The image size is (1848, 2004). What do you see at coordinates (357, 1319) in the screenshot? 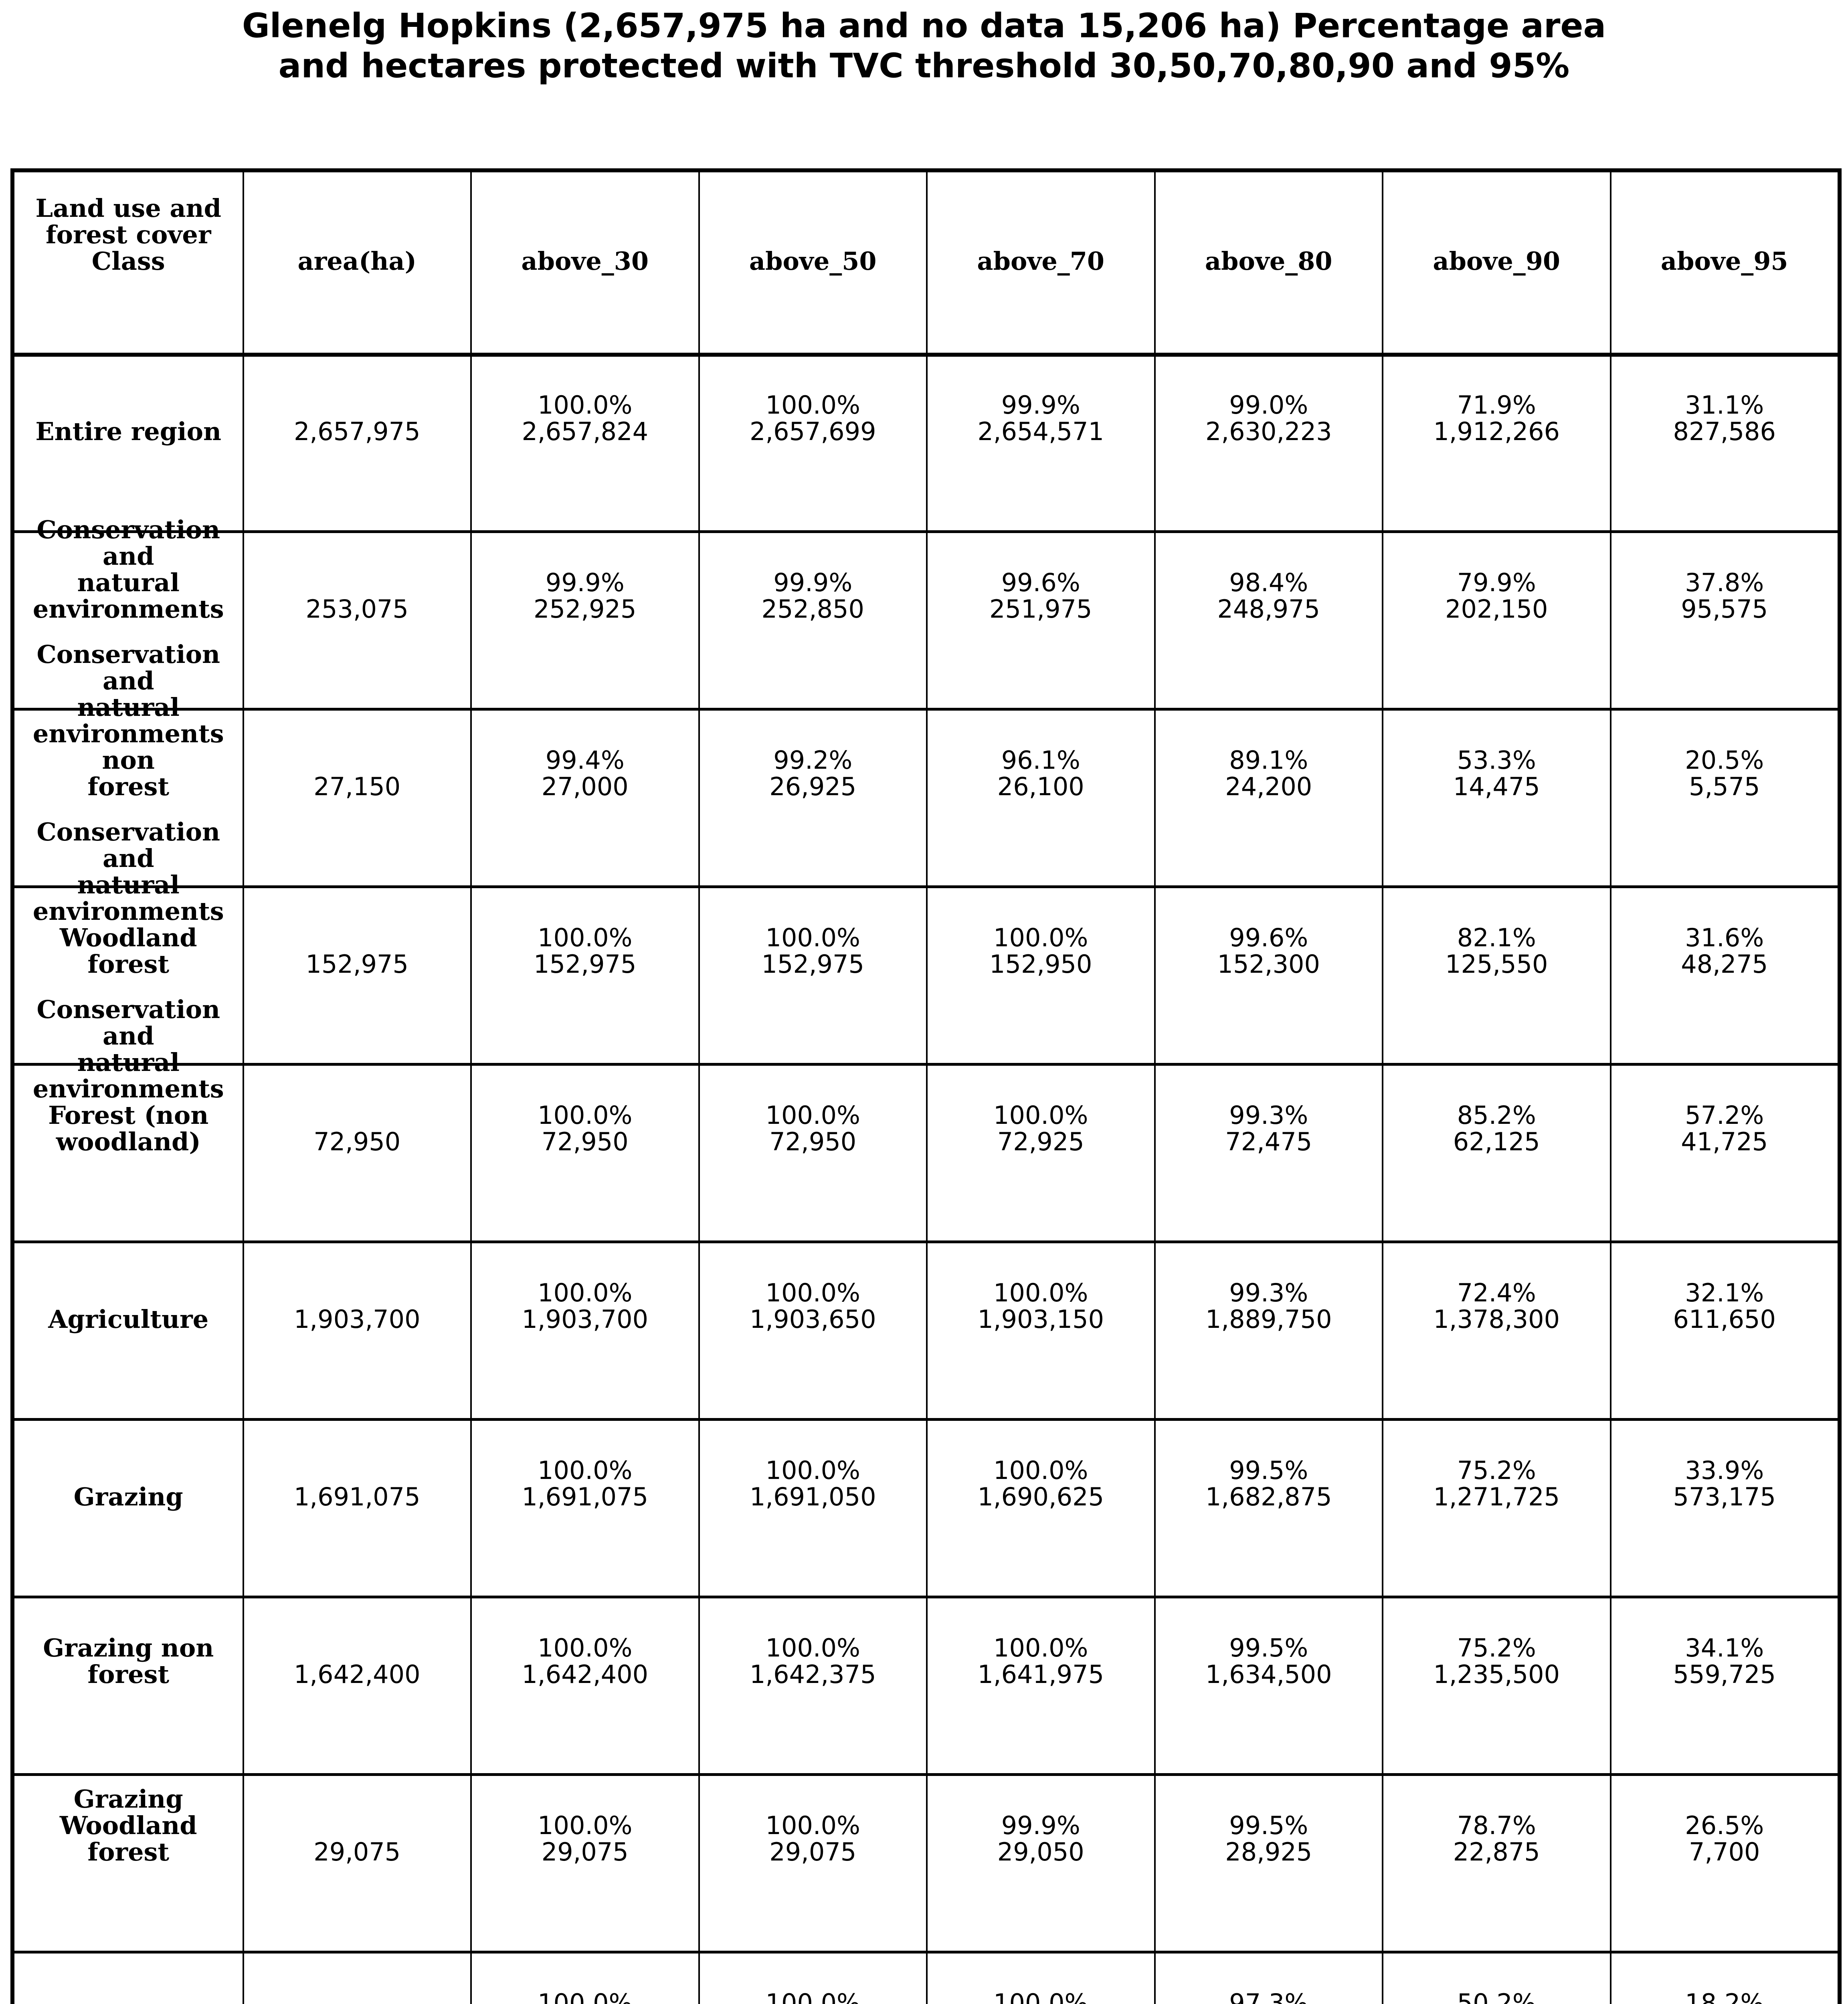
I see `area-value: 1,903,700` at bounding box center [357, 1319].